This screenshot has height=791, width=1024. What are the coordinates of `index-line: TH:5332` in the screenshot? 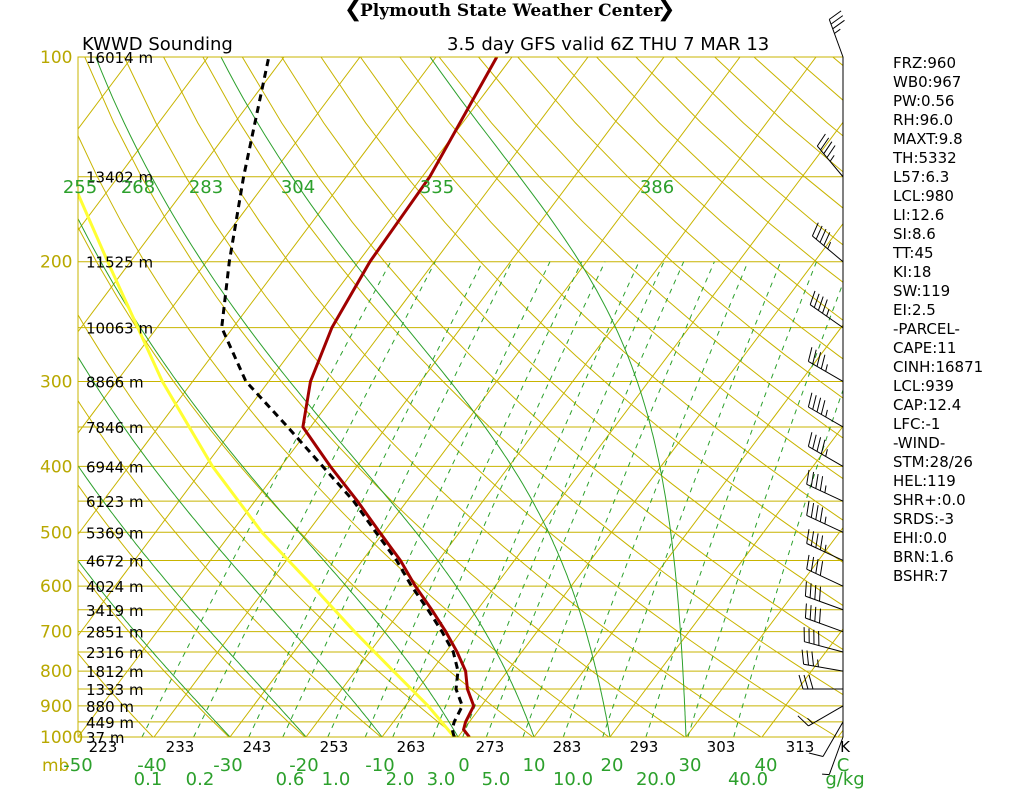 It's located at (924, 158).